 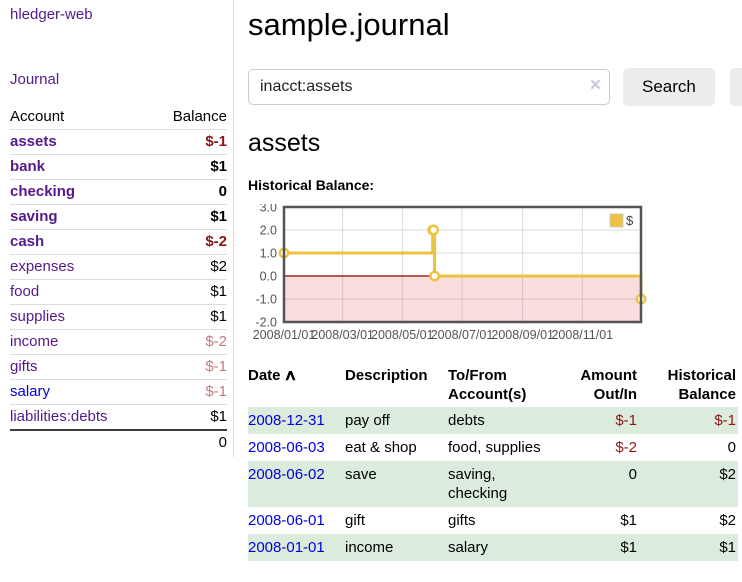 What do you see at coordinates (118, 442) in the screenshot?
I see `accounts-total-row: 0` at bounding box center [118, 442].